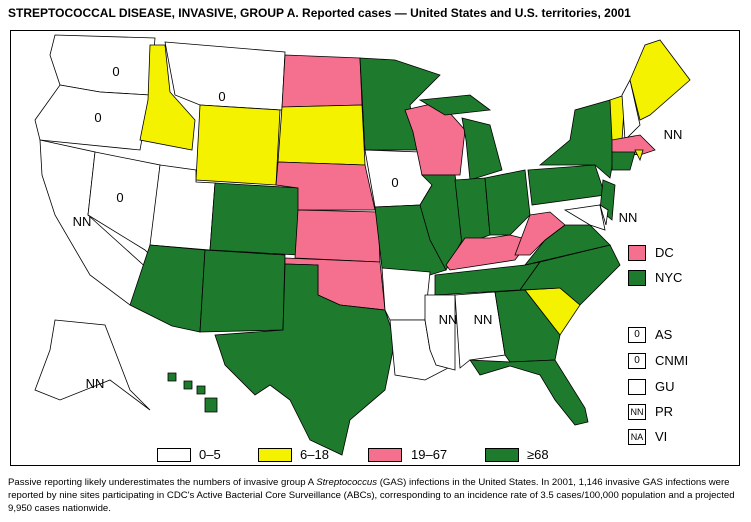  What do you see at coordinates (637, 387) in the screenshot?
I see `territory-value` at bounding box center [637, 387].